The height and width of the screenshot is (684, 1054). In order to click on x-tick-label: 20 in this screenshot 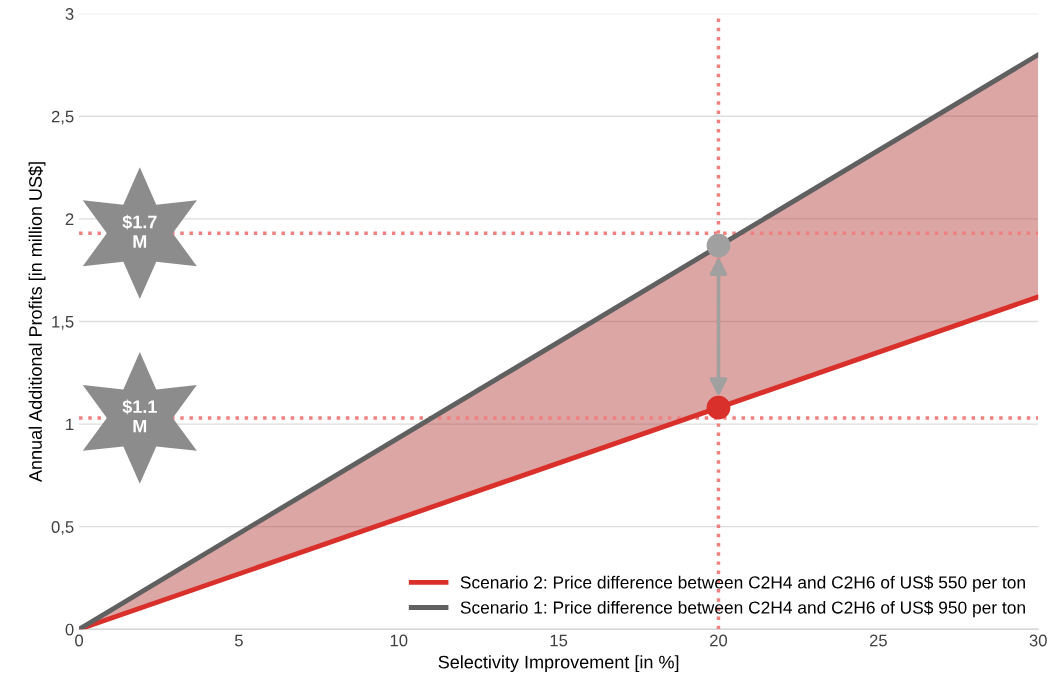, I will do `click(719, 640)`.